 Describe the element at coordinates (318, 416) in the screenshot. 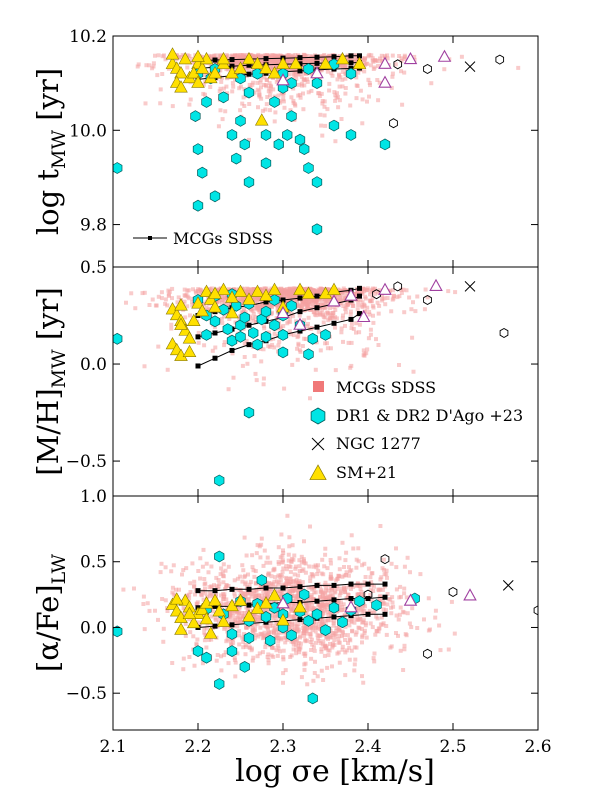

I see `legend-marker-dago` at that location.